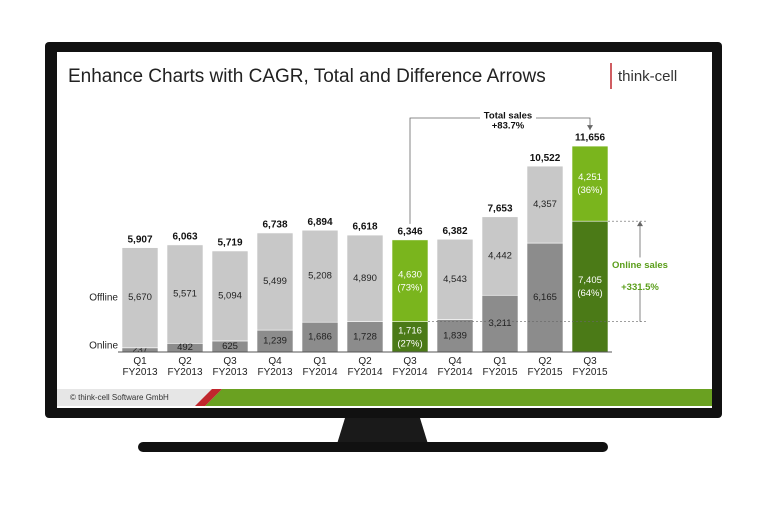  I want to click on value-label: 4,357, so click(545, 204).